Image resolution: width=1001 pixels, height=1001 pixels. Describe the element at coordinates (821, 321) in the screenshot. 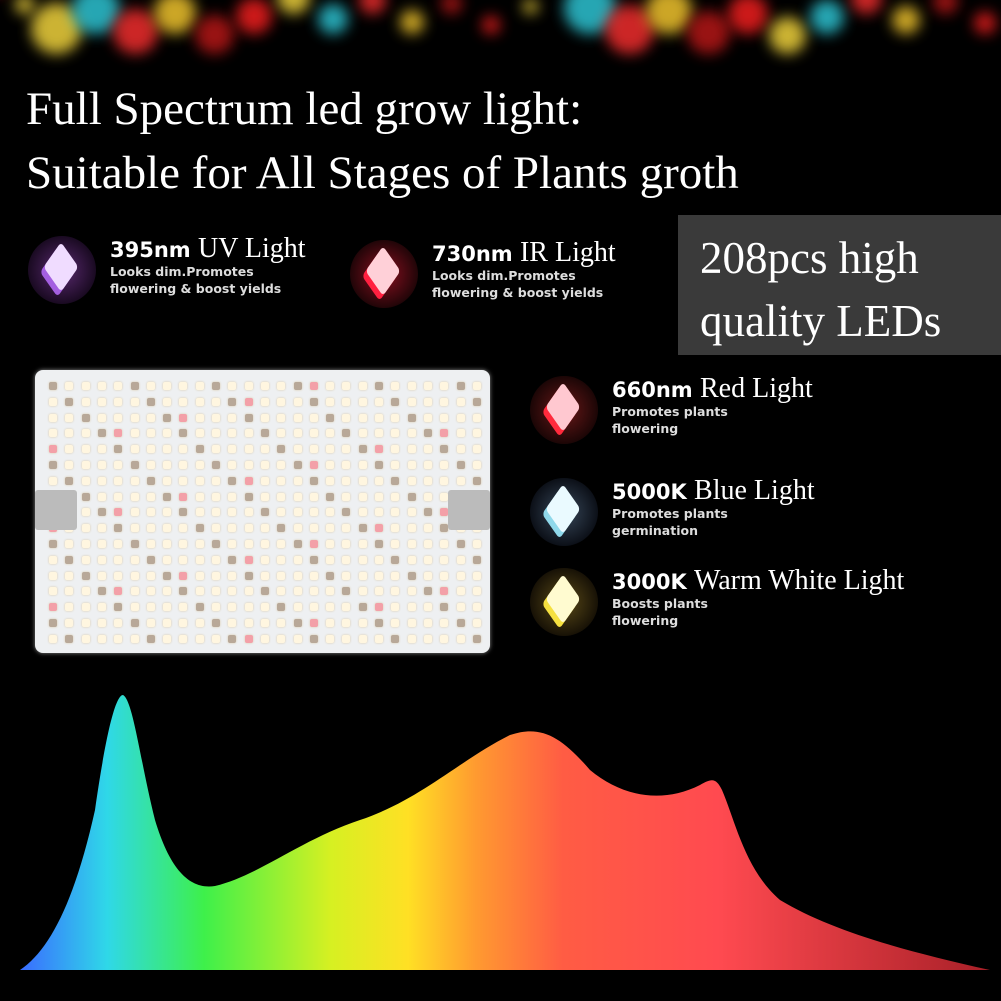

I see `badge-line-2: quality LEDs` at that location.